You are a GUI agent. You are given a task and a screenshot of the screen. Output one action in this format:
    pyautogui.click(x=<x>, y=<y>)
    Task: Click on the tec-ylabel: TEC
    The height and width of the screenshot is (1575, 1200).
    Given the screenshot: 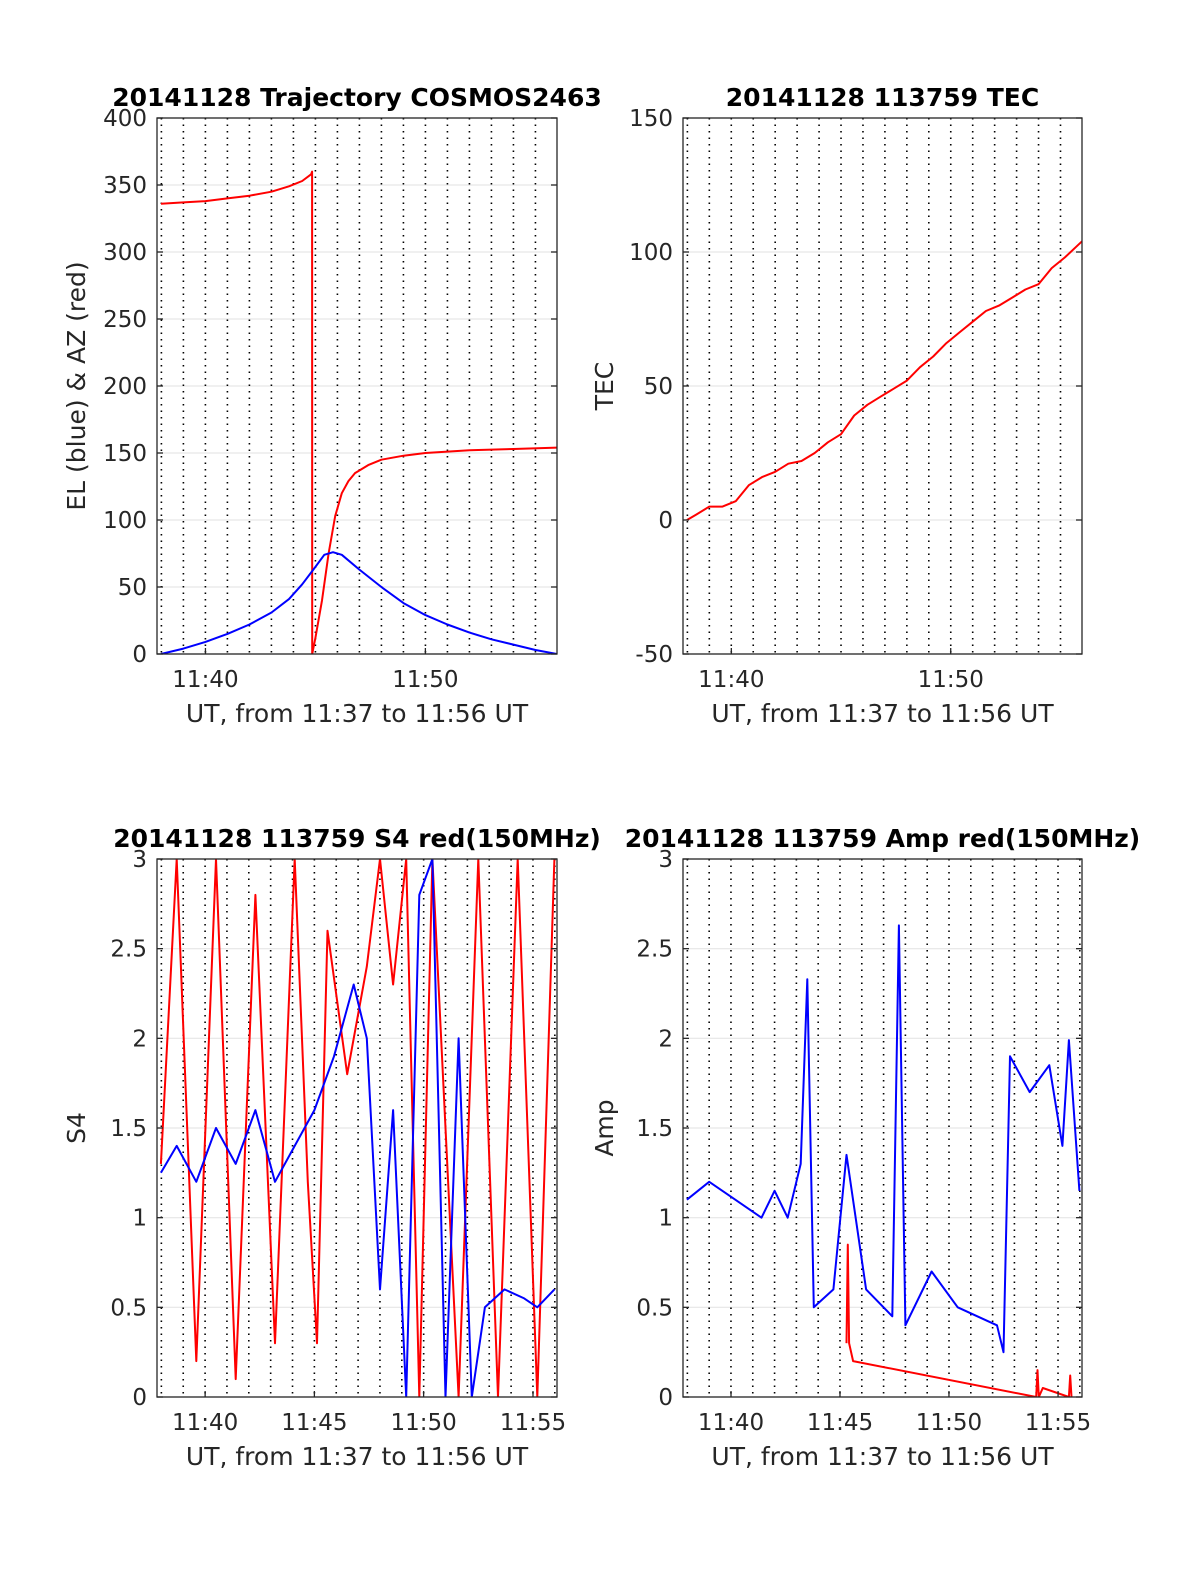 What is the action you would take?
    pyautogui.click(x=604, y=387)
    